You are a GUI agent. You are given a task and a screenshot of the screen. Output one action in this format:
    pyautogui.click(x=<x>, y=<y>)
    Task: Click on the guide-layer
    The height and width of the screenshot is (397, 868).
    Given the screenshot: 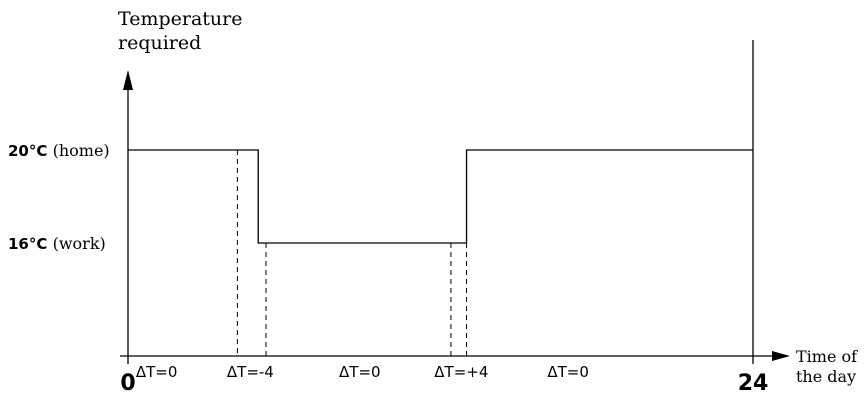 What is the action you would take?
    pyautogui.click(x=352, y=253)
    